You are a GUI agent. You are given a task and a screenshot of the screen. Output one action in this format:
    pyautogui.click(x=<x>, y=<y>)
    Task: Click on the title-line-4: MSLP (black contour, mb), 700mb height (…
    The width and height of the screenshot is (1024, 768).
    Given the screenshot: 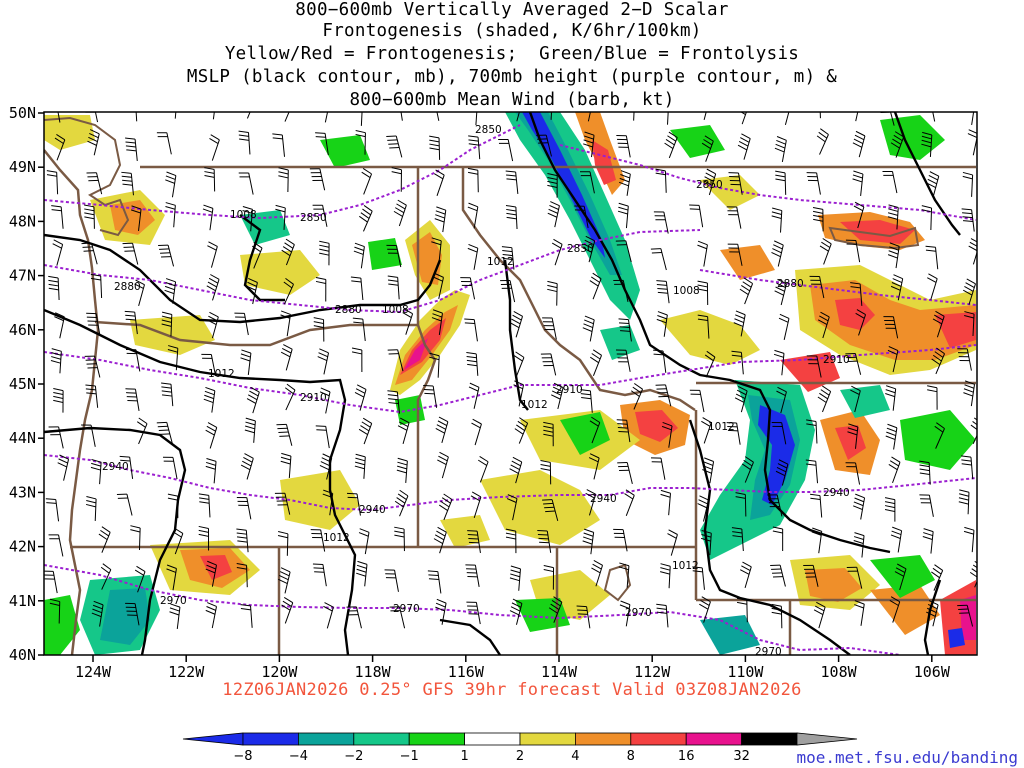 What is the action you would take?
    pyautogui.click(x=512, y=77)
    